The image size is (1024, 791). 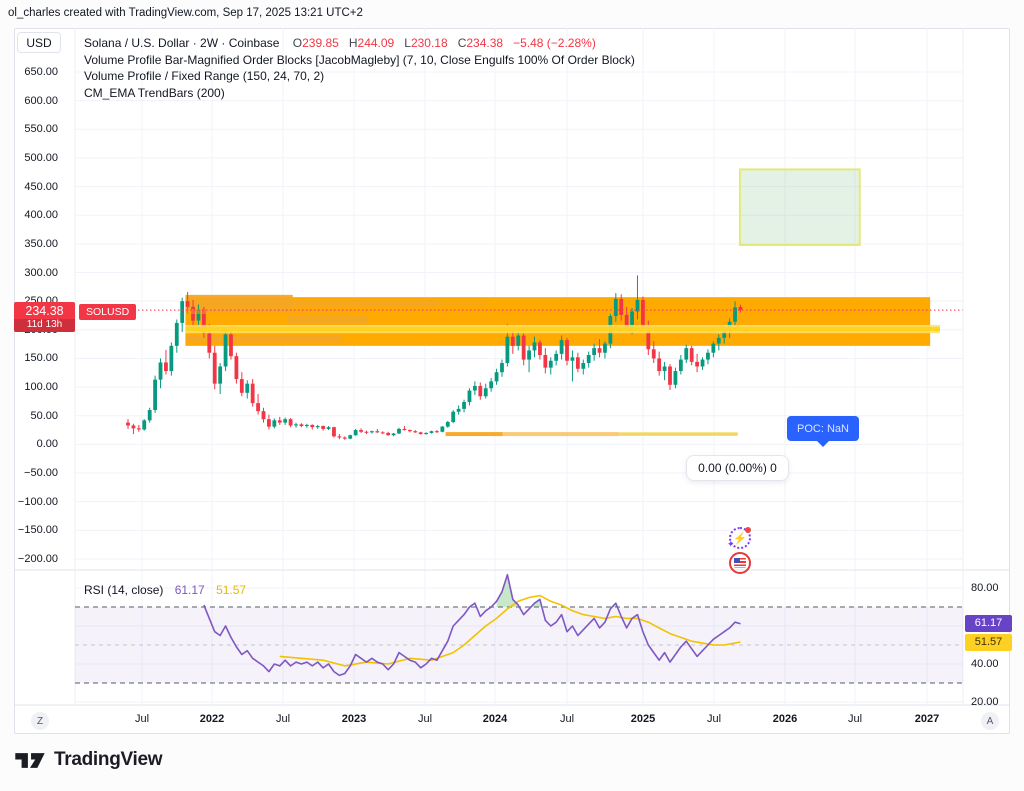 What do you see at coordinates (678, 434) in the screenshot?
I see `low-strip-yellow` at bounding box center [678, 434].